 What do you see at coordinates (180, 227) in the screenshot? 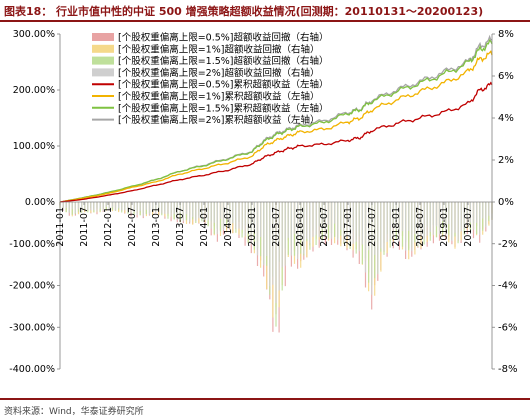
I see `x-tick-label: 2013-07` at bounding box center [180, 227].